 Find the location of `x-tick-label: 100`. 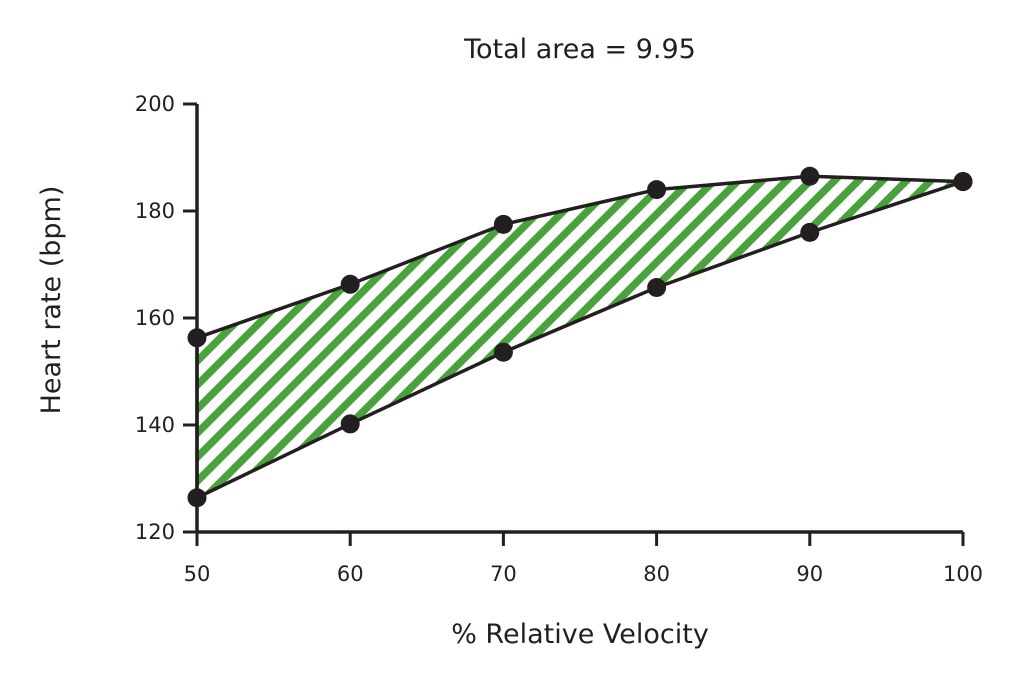

x-tick-label: 100 is located at coordinates (963, 574).